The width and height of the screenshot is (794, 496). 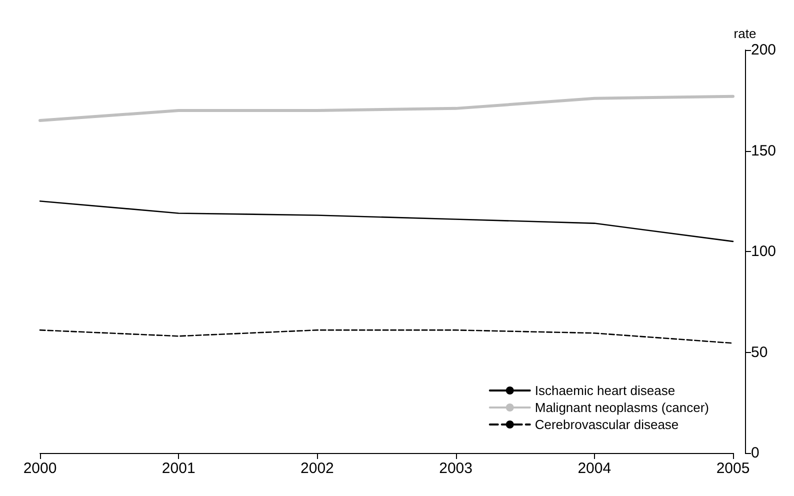 I want to click on x-tick-label: 2005, so click(x=733, y=468).